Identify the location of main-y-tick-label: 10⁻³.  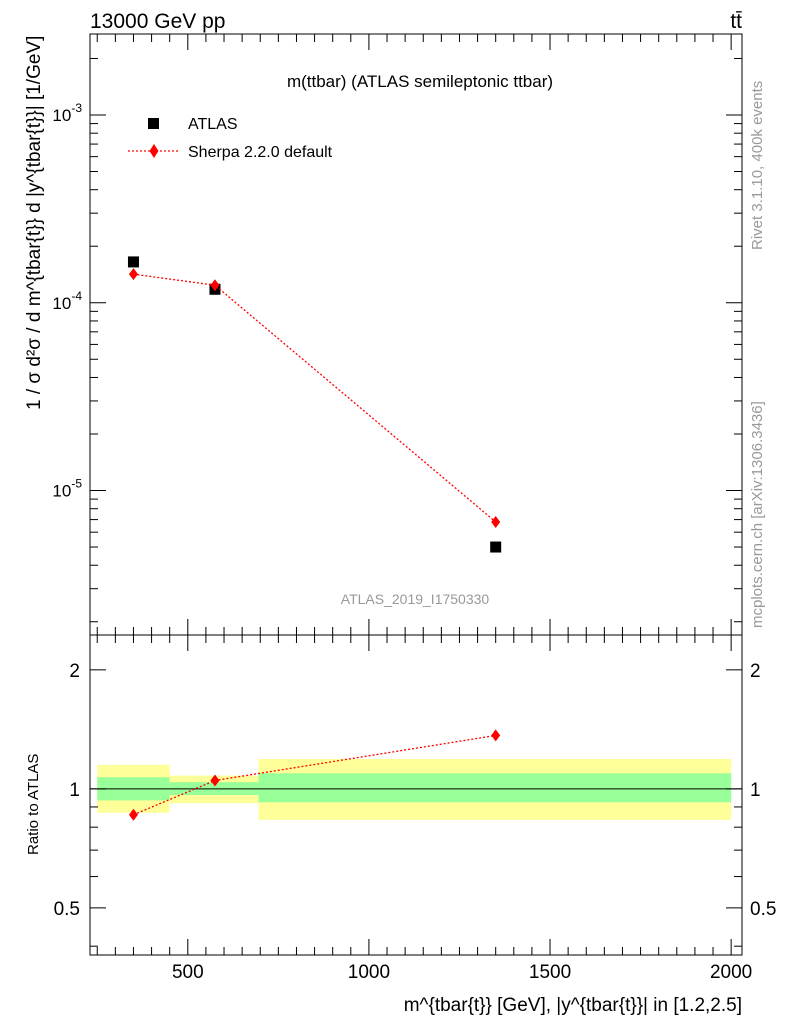
(67, 113).